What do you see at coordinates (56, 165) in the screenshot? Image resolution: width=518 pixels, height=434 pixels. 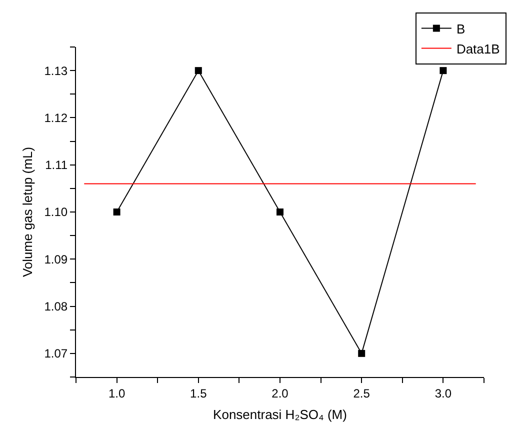 I see `y-tick-label: 1.11` at bounding box center [56, 165].